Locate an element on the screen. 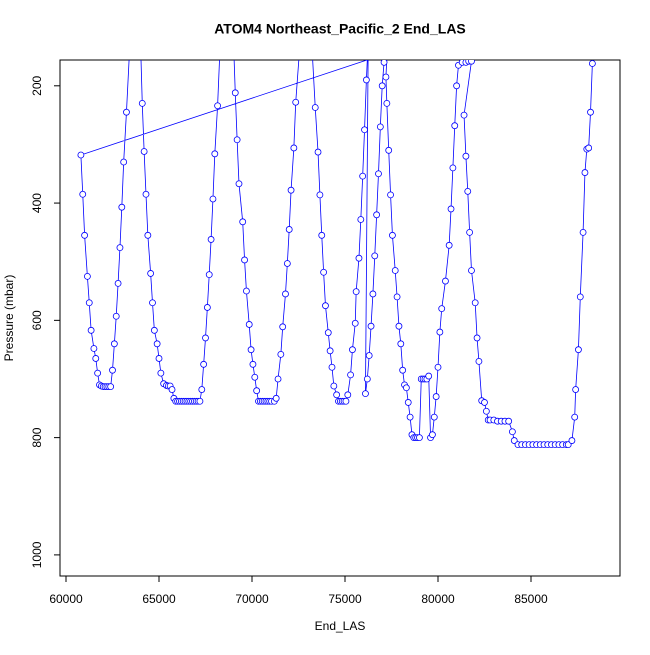 Image resolution: width=650 pixels, height=655 pixels. x-tick-label: 65000 is located at coordinates (159, 599).